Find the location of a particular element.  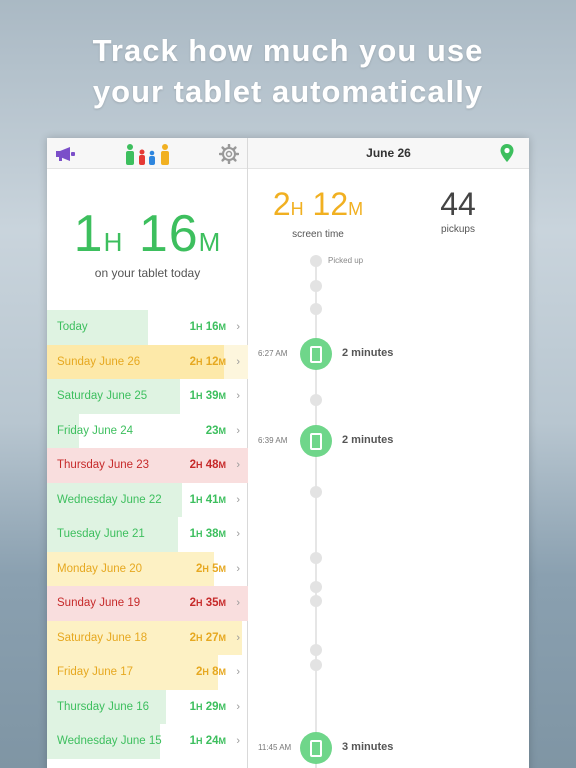

day-row: Wednesday June 15 1H 24M › is located at coordinates (147, 741).